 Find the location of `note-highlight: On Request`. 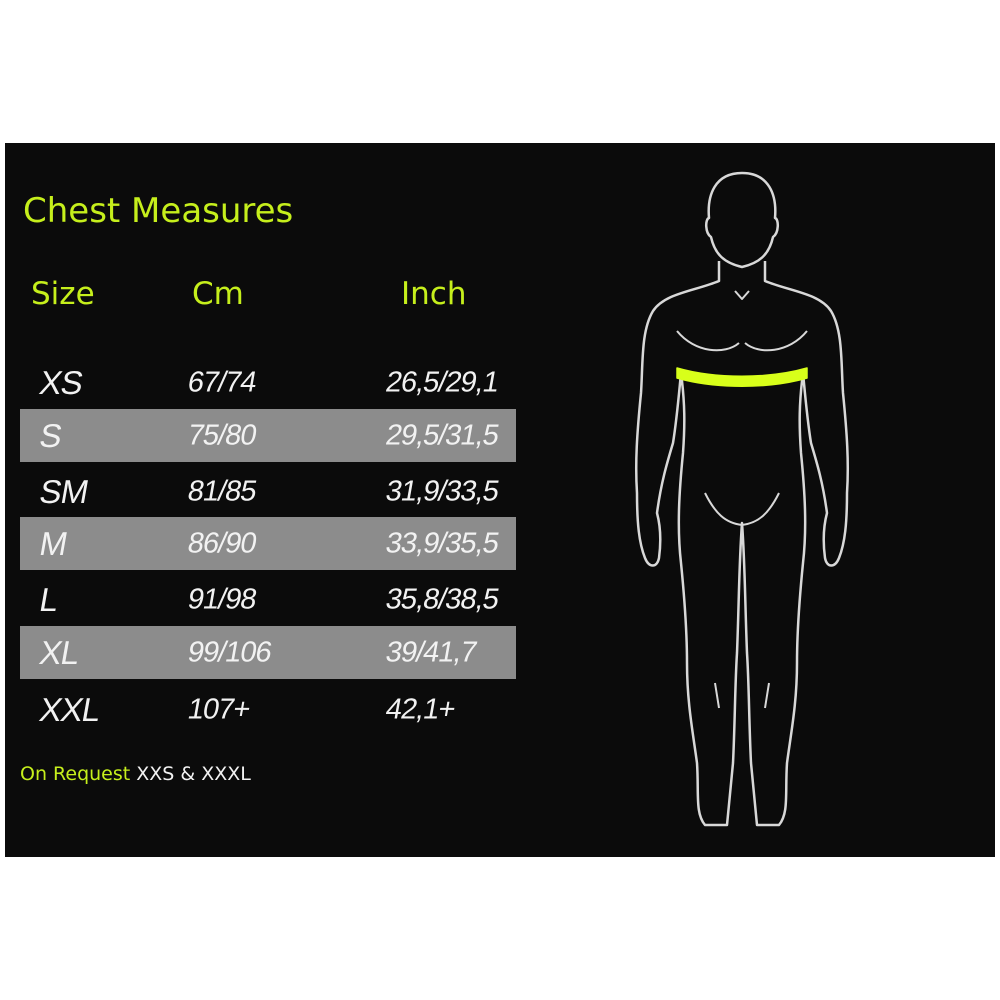

note-highlight: On Request is located at coordinates (75, 774).